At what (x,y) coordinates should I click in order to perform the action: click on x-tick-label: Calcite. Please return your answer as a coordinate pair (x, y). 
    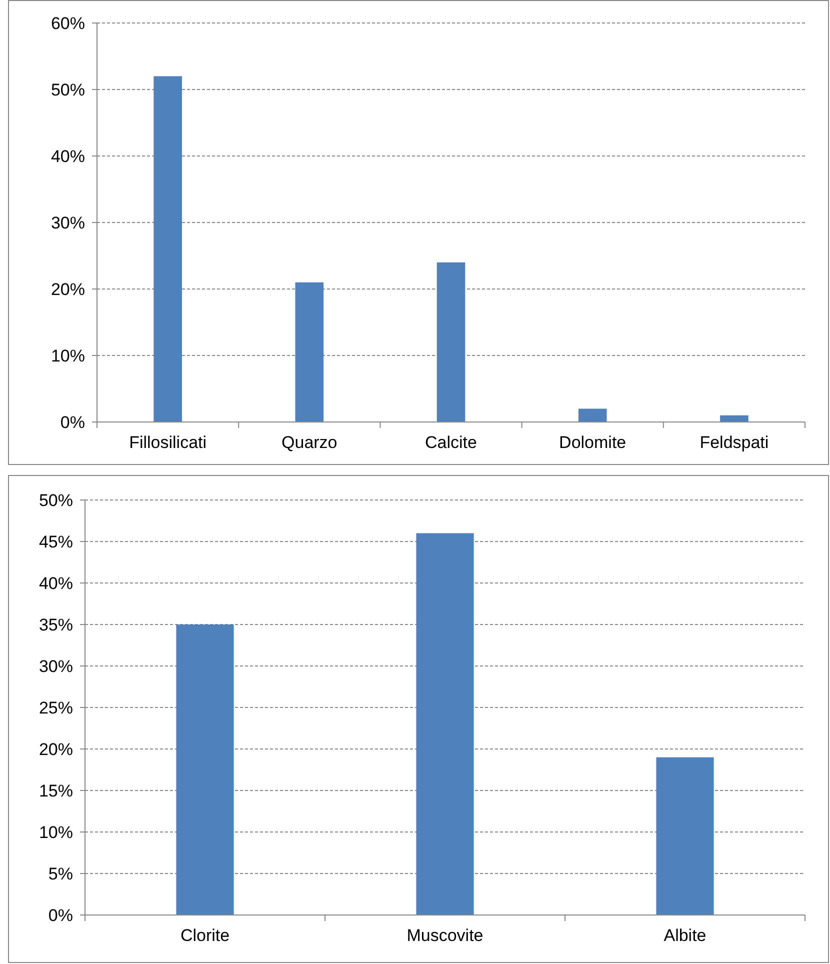
    Looking at the image, I should click on (451, 442).